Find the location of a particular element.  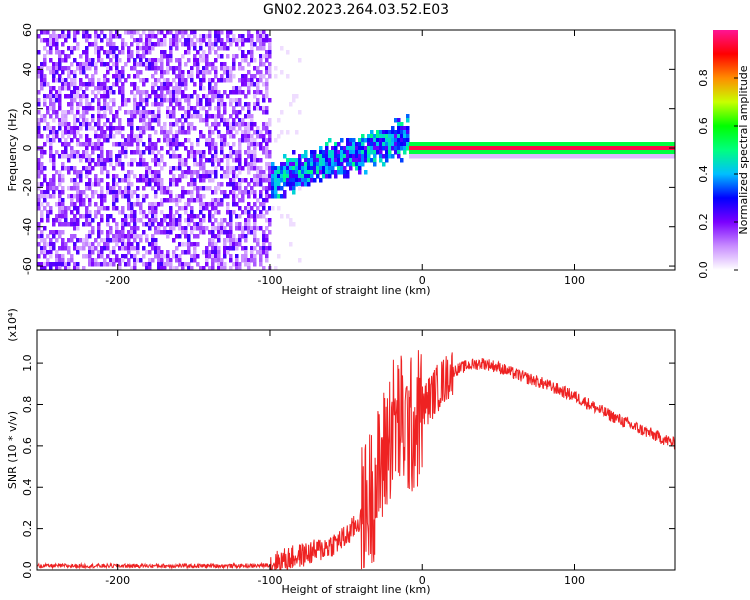

colorbar-tick-label: 0.4 is located at coordinates (703, 174).